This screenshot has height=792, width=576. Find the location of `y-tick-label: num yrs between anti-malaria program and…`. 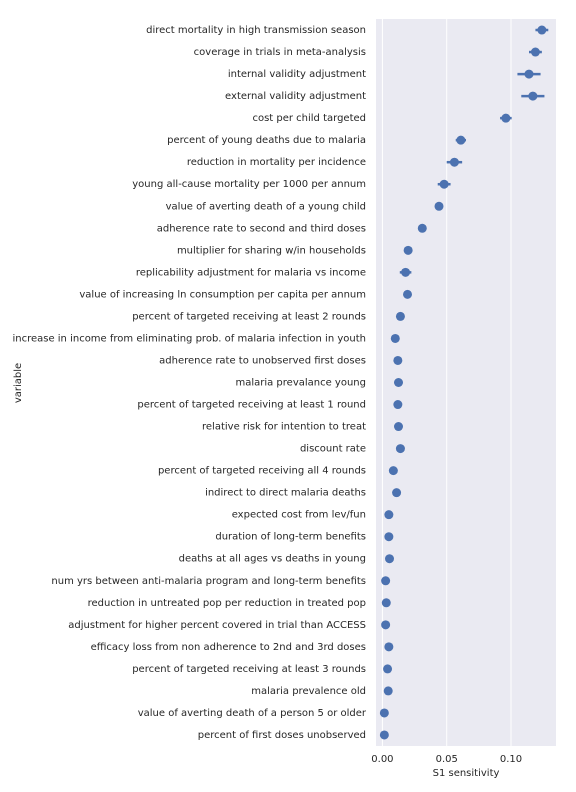

y-tick-label: num yrs between anti-malaria program and… is located at coordinates (208, 581).